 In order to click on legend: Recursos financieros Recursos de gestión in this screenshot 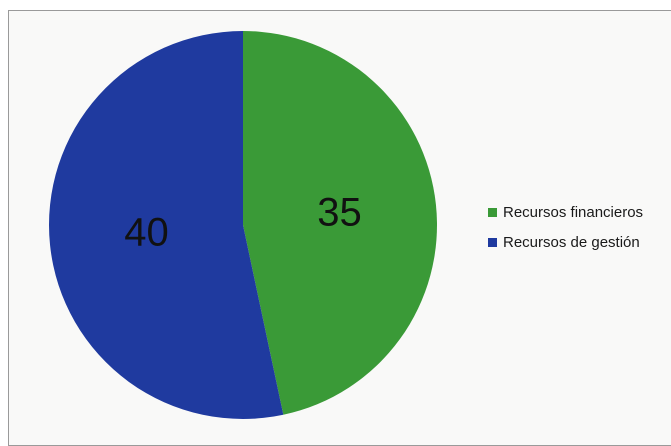, I will do `click(565, 230)`.